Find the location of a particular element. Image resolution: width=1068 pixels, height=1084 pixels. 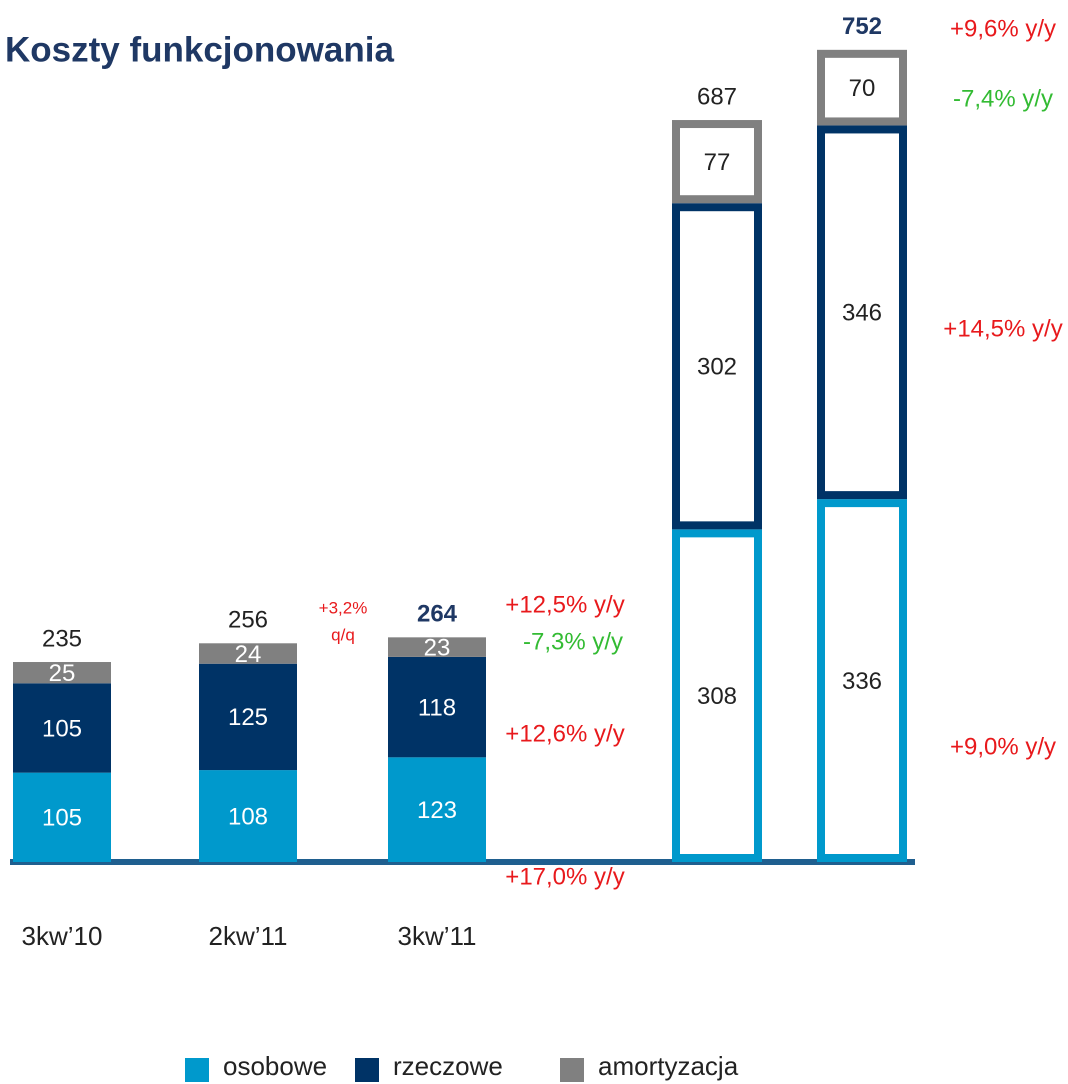

segment-label: 123 is located at coordinates (437, 810).